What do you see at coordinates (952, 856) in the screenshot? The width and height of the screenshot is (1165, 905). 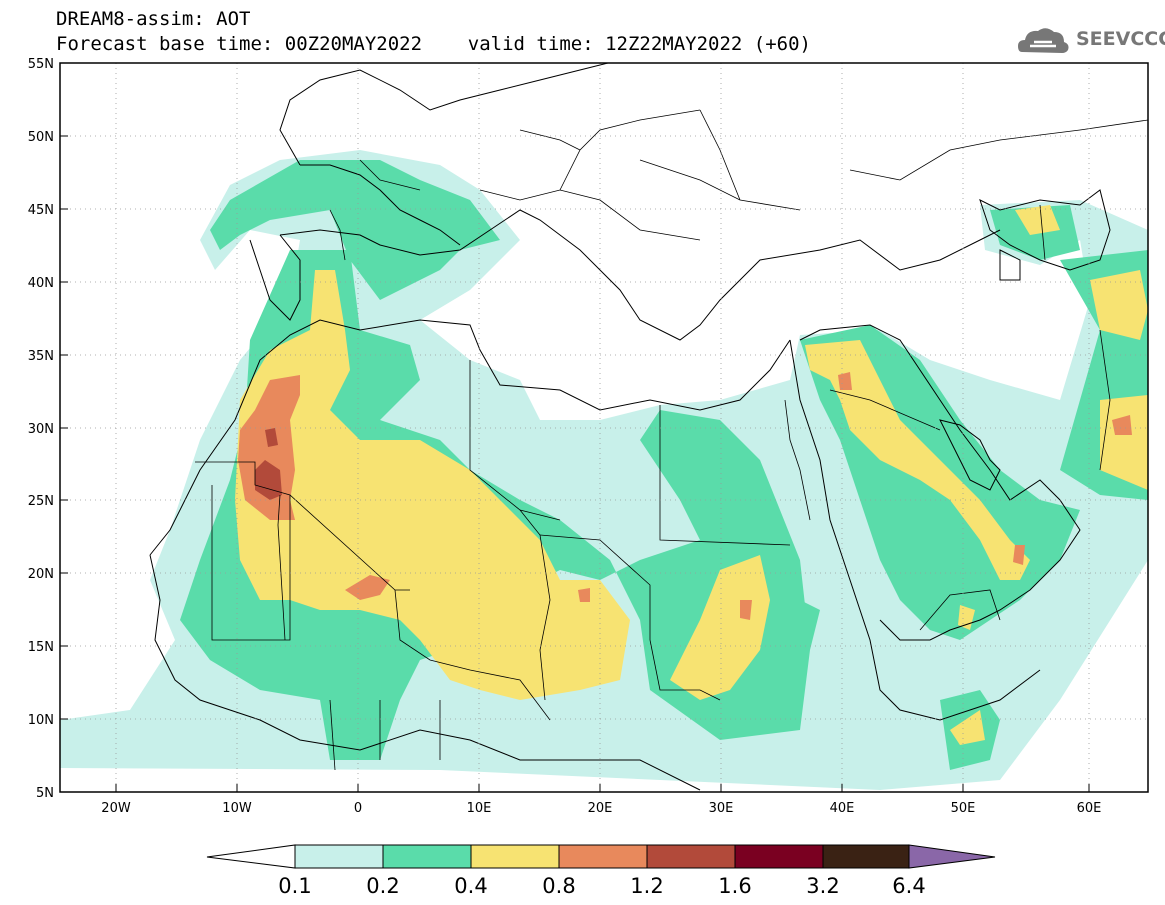 I see `colorbar-over-triangle` at bounding box center [952, 856].